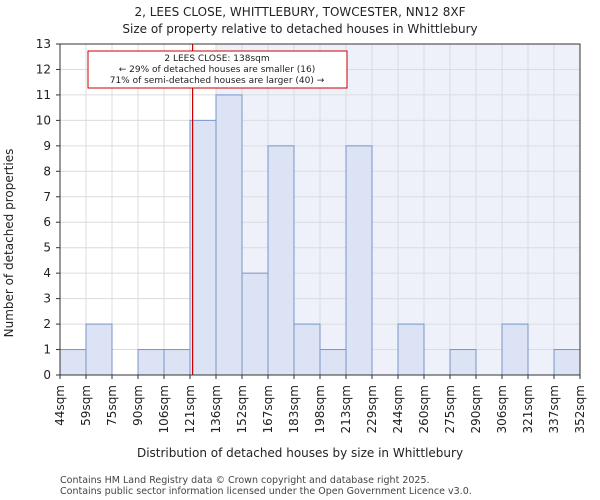 This screenshot has width=600, height=500. I want to click on xtick-label-75sqm: 75sqm, so click(112, 405).